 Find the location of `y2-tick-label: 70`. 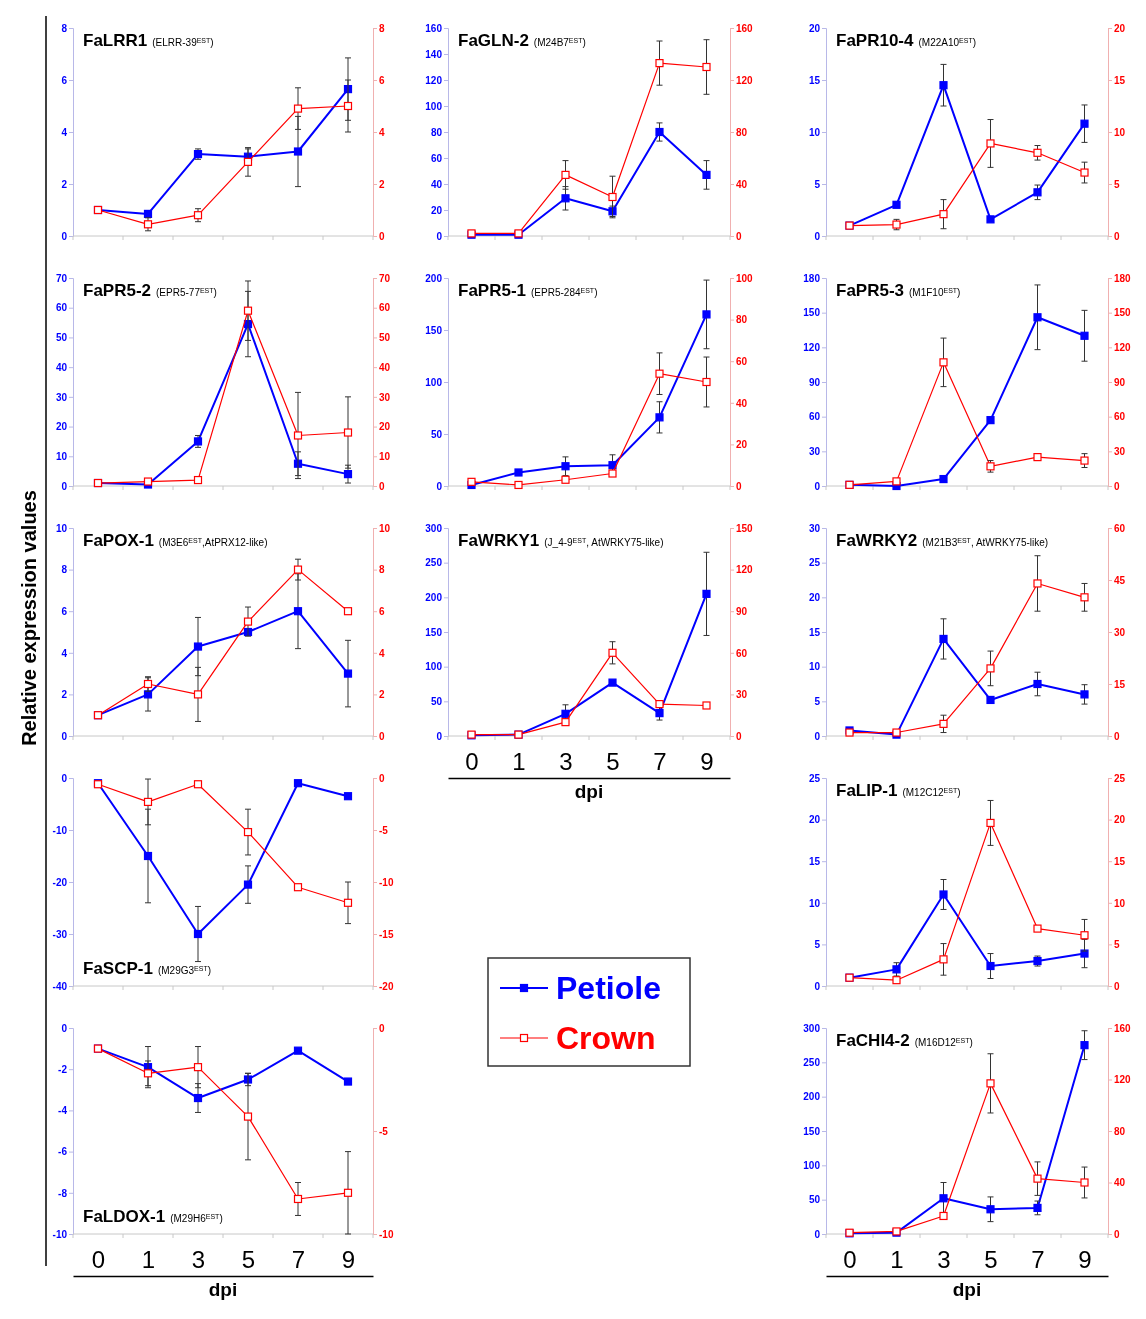

y2-tick-label: 70 is located at coordinates (385, 278).